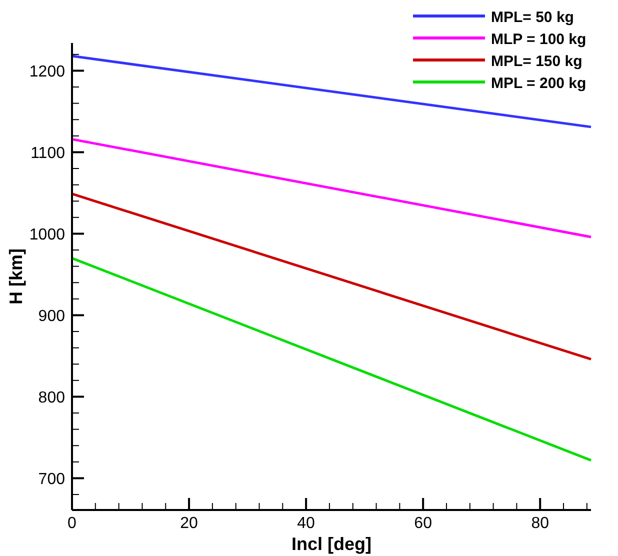  I want to click on legend-label: MPL = 200 kg, so click(538, 83).